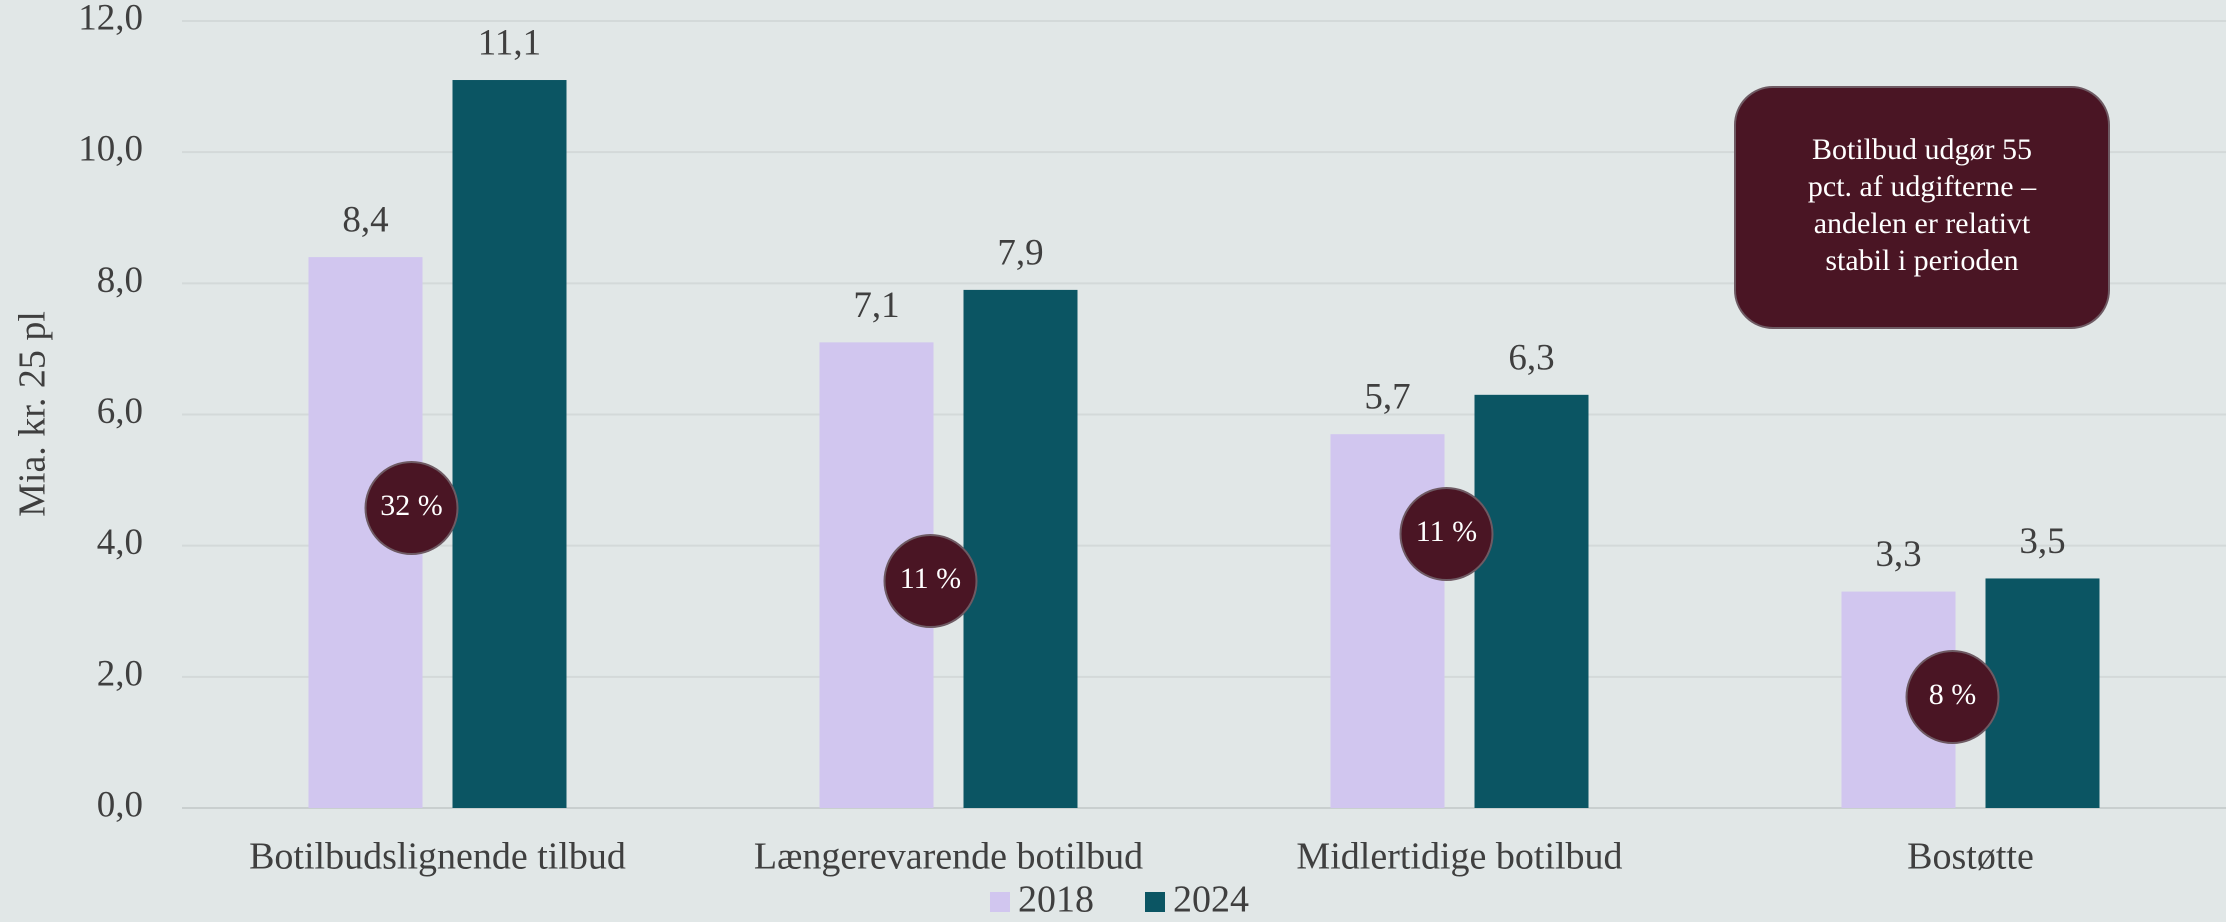  I want to click on y-tick-label: 2,0, so click(120, 673).